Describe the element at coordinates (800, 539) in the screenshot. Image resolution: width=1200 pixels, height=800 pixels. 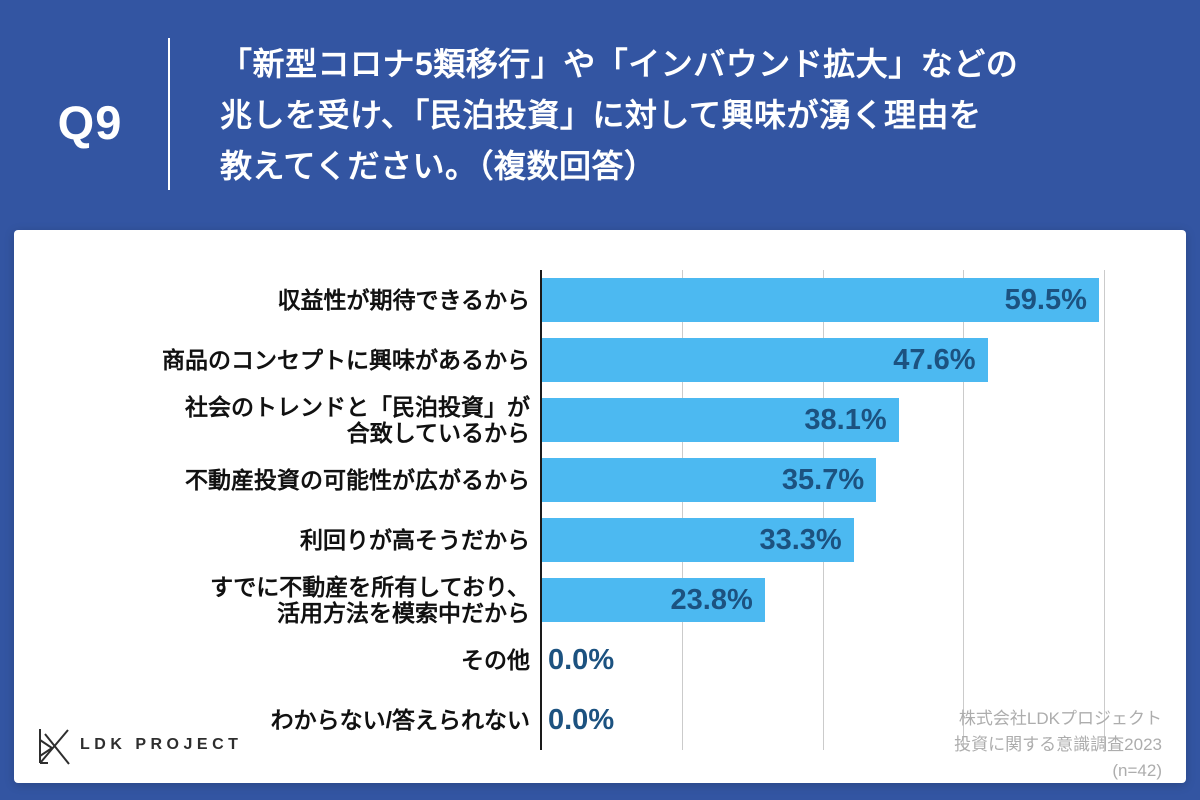
I see `value-label: 33.3%` at that location.